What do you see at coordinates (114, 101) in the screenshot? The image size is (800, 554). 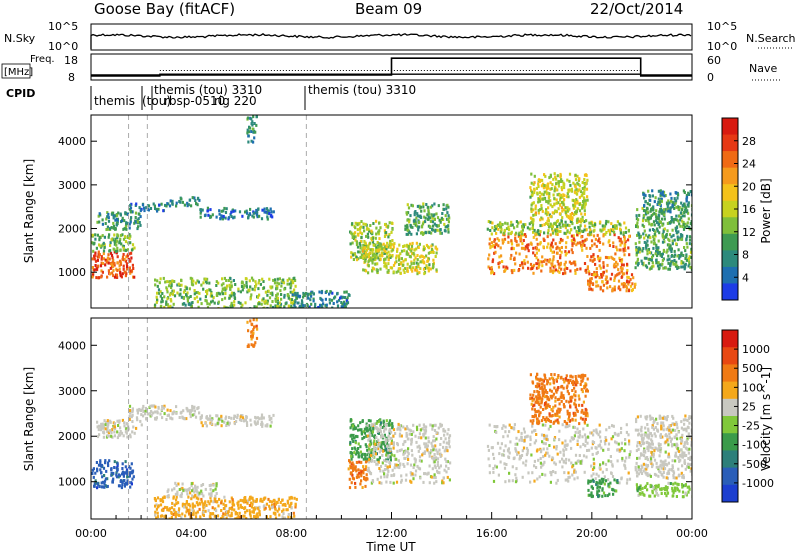 I see `cpid-entry-1: themis` at bounding box center [114, 101].